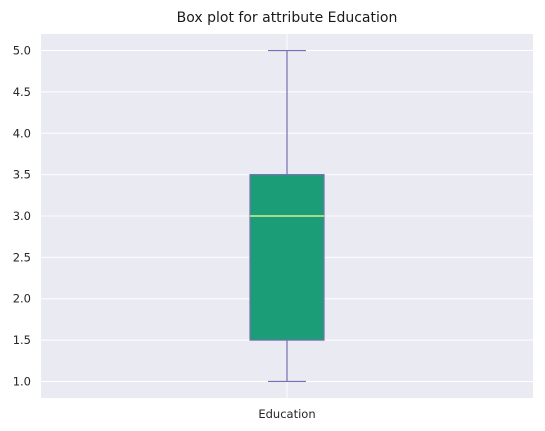 Image resolution: width=545 pixels, height=431 pixels. I want to click on y-tick-label: 3.5, so click(22, 175).